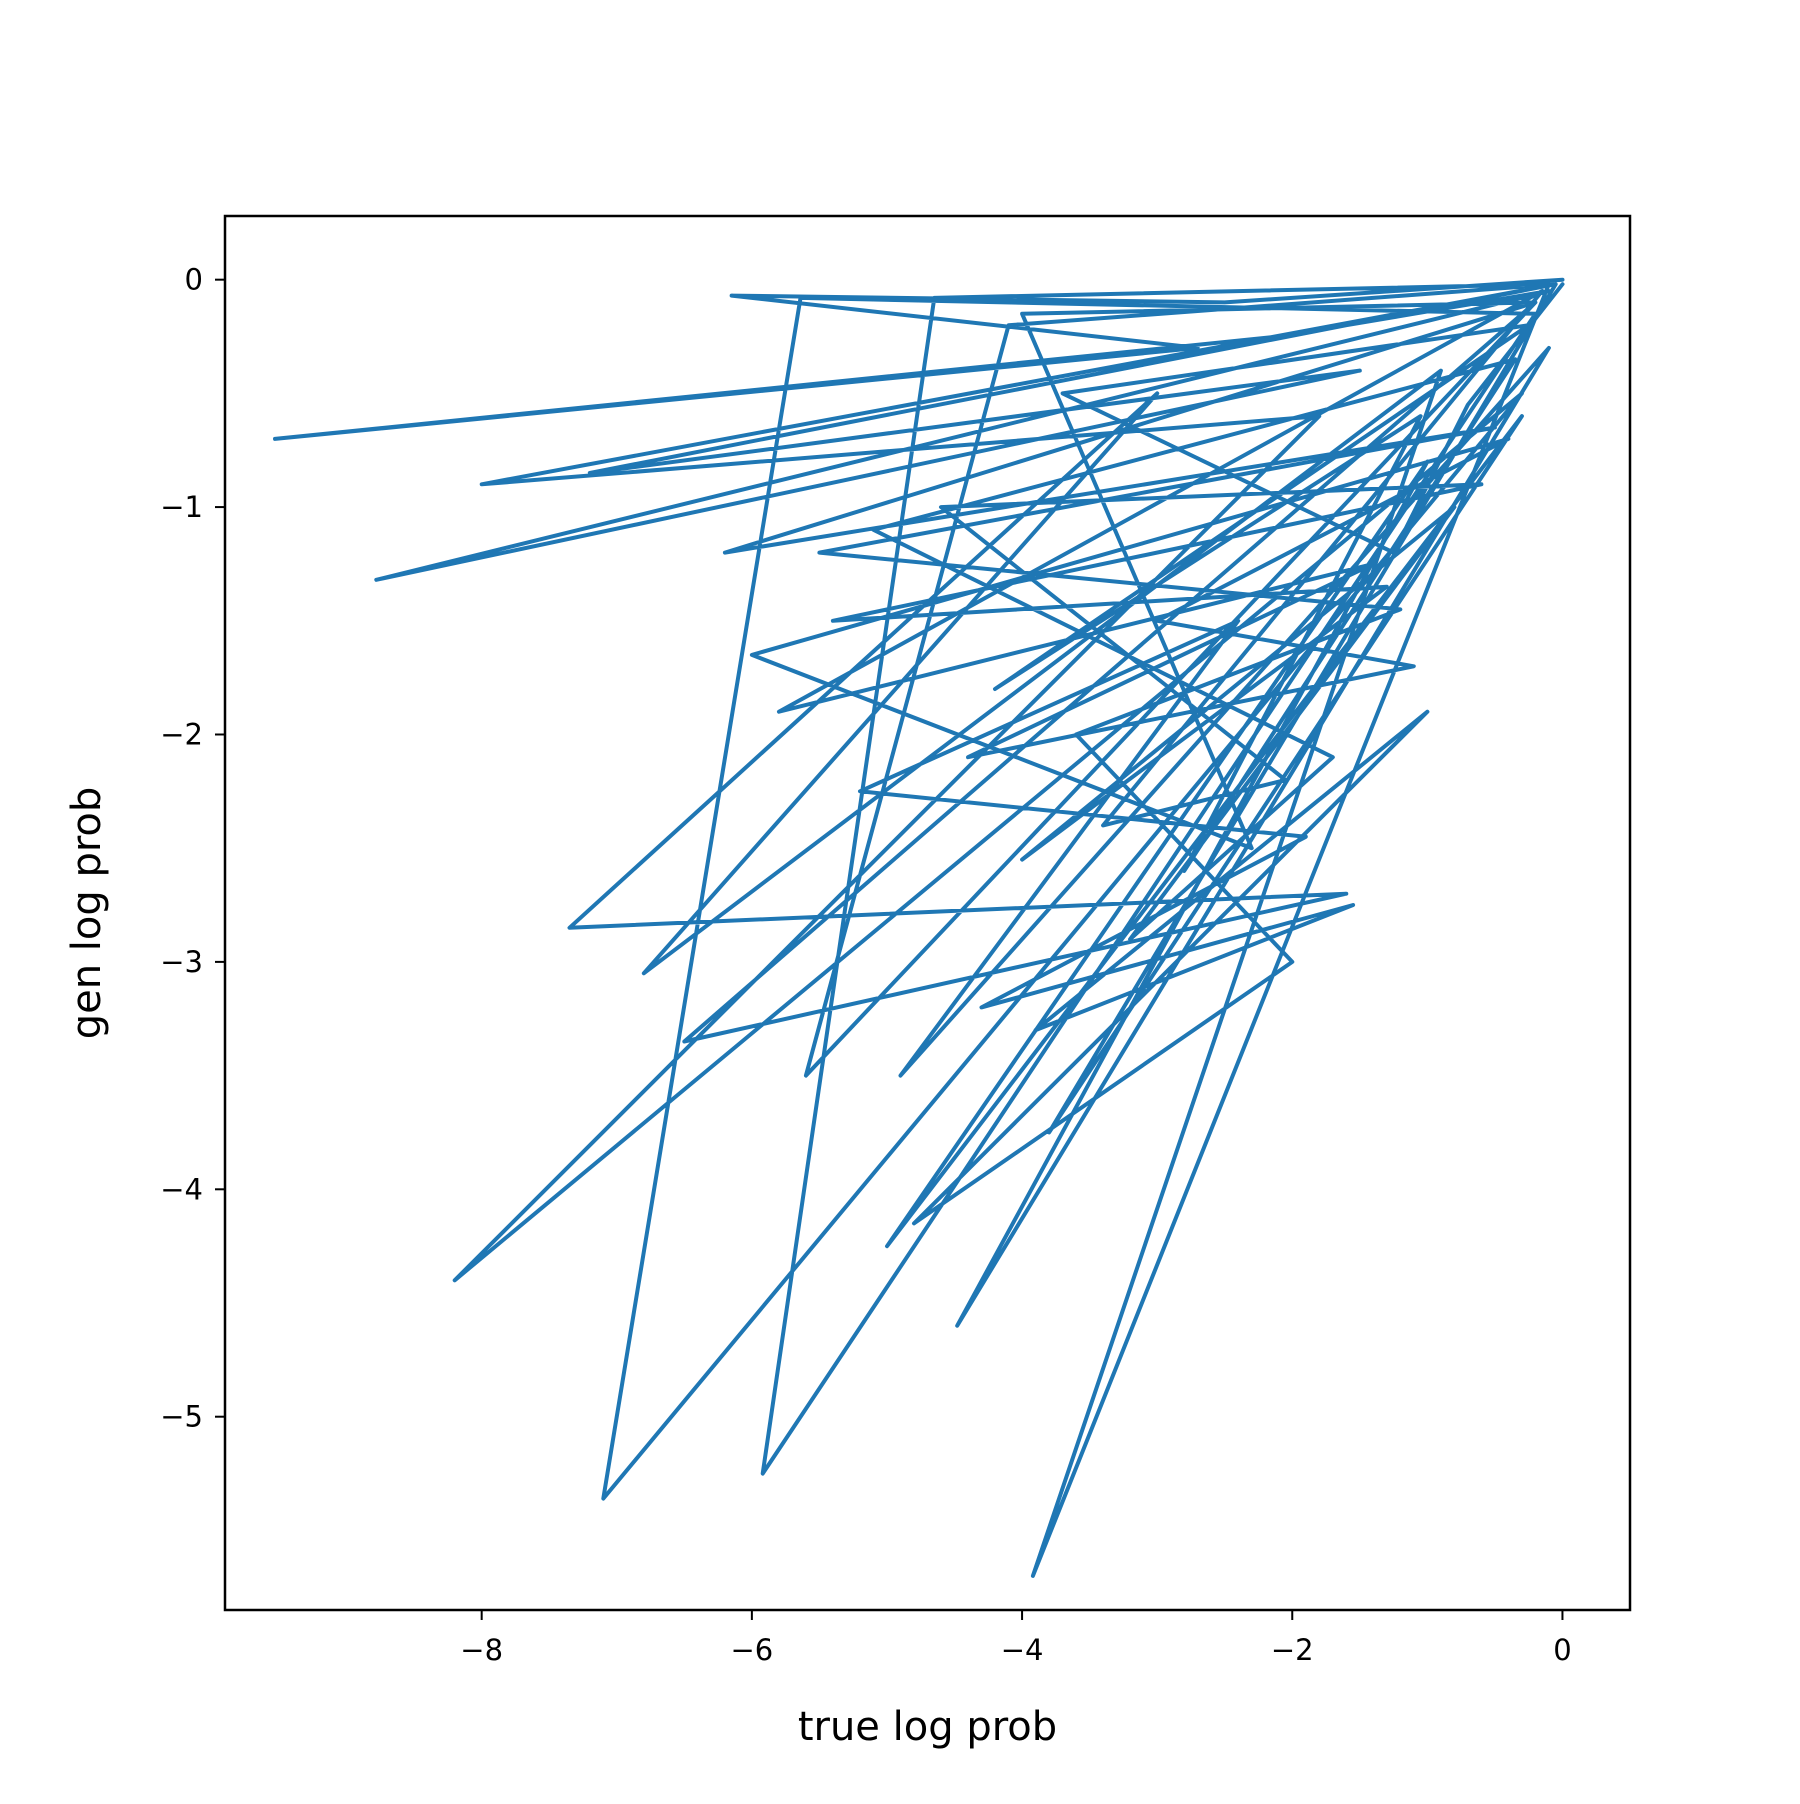  Describe the element at coordinates (752, 1650) in the screenshot. I see `x-tick-label: −6` at that location.